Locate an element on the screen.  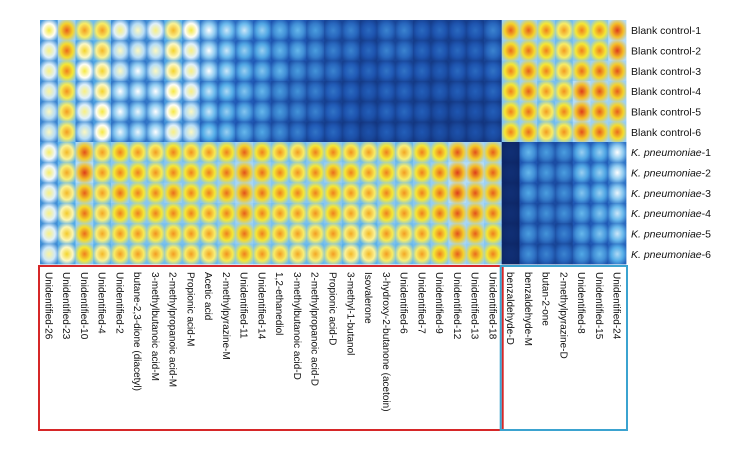
column-label: 3-methylbutanoic acid-M is located at coordinates (154, 326).